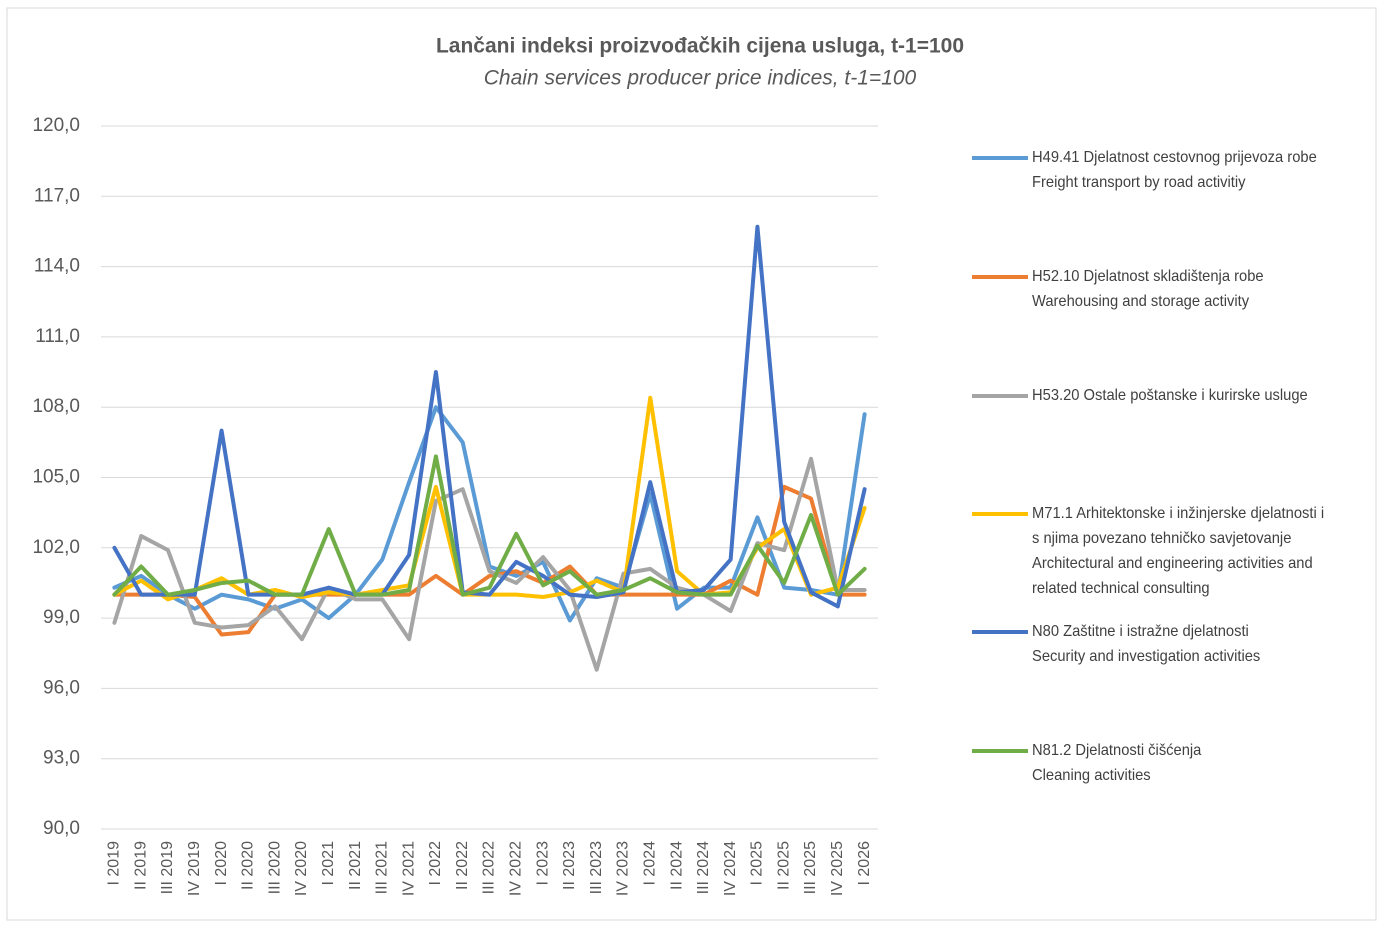  Describe the element at coordinates (649, 863) in the screenshot. I see `x-tick-label: I 2024` at that location.